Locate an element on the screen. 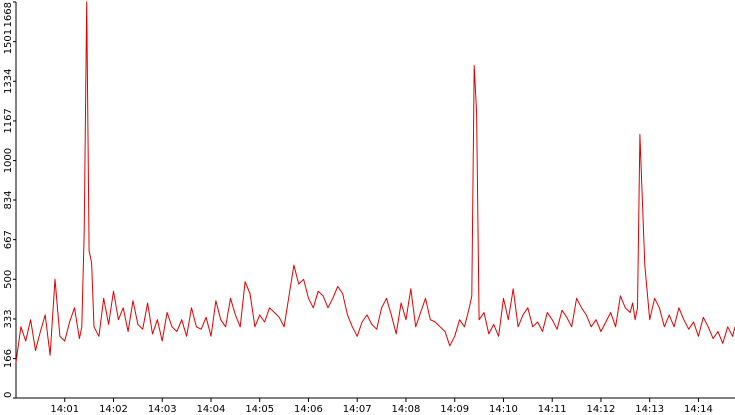 Image resolution: width=735 pixels, height=415 pixels. y-tick-label: 1334 is located at coordinates (8, 81).